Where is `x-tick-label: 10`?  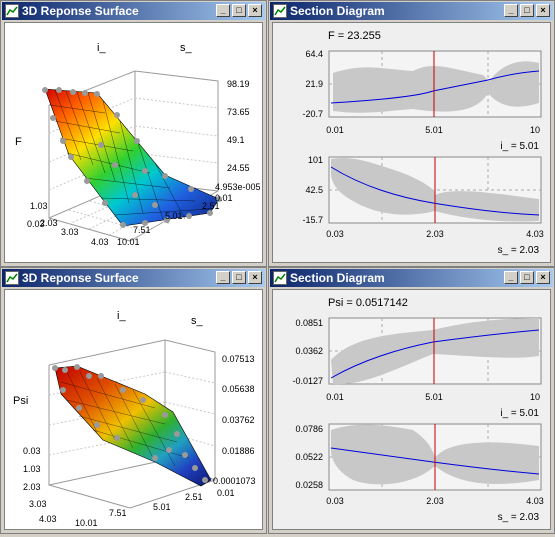
x-tick-label: 10 is located at coordinates (535, 397).